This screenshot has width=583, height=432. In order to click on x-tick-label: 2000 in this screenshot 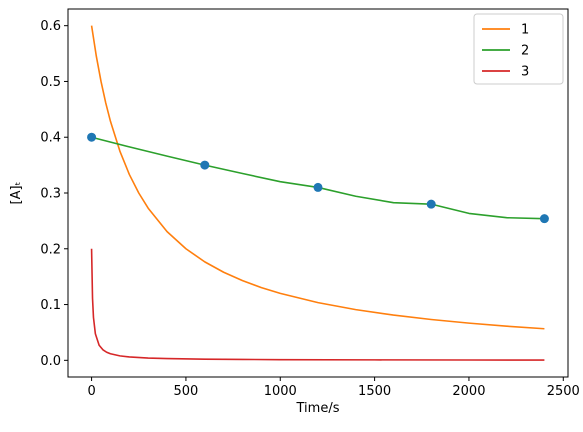, I will do `click(468, 391)`.